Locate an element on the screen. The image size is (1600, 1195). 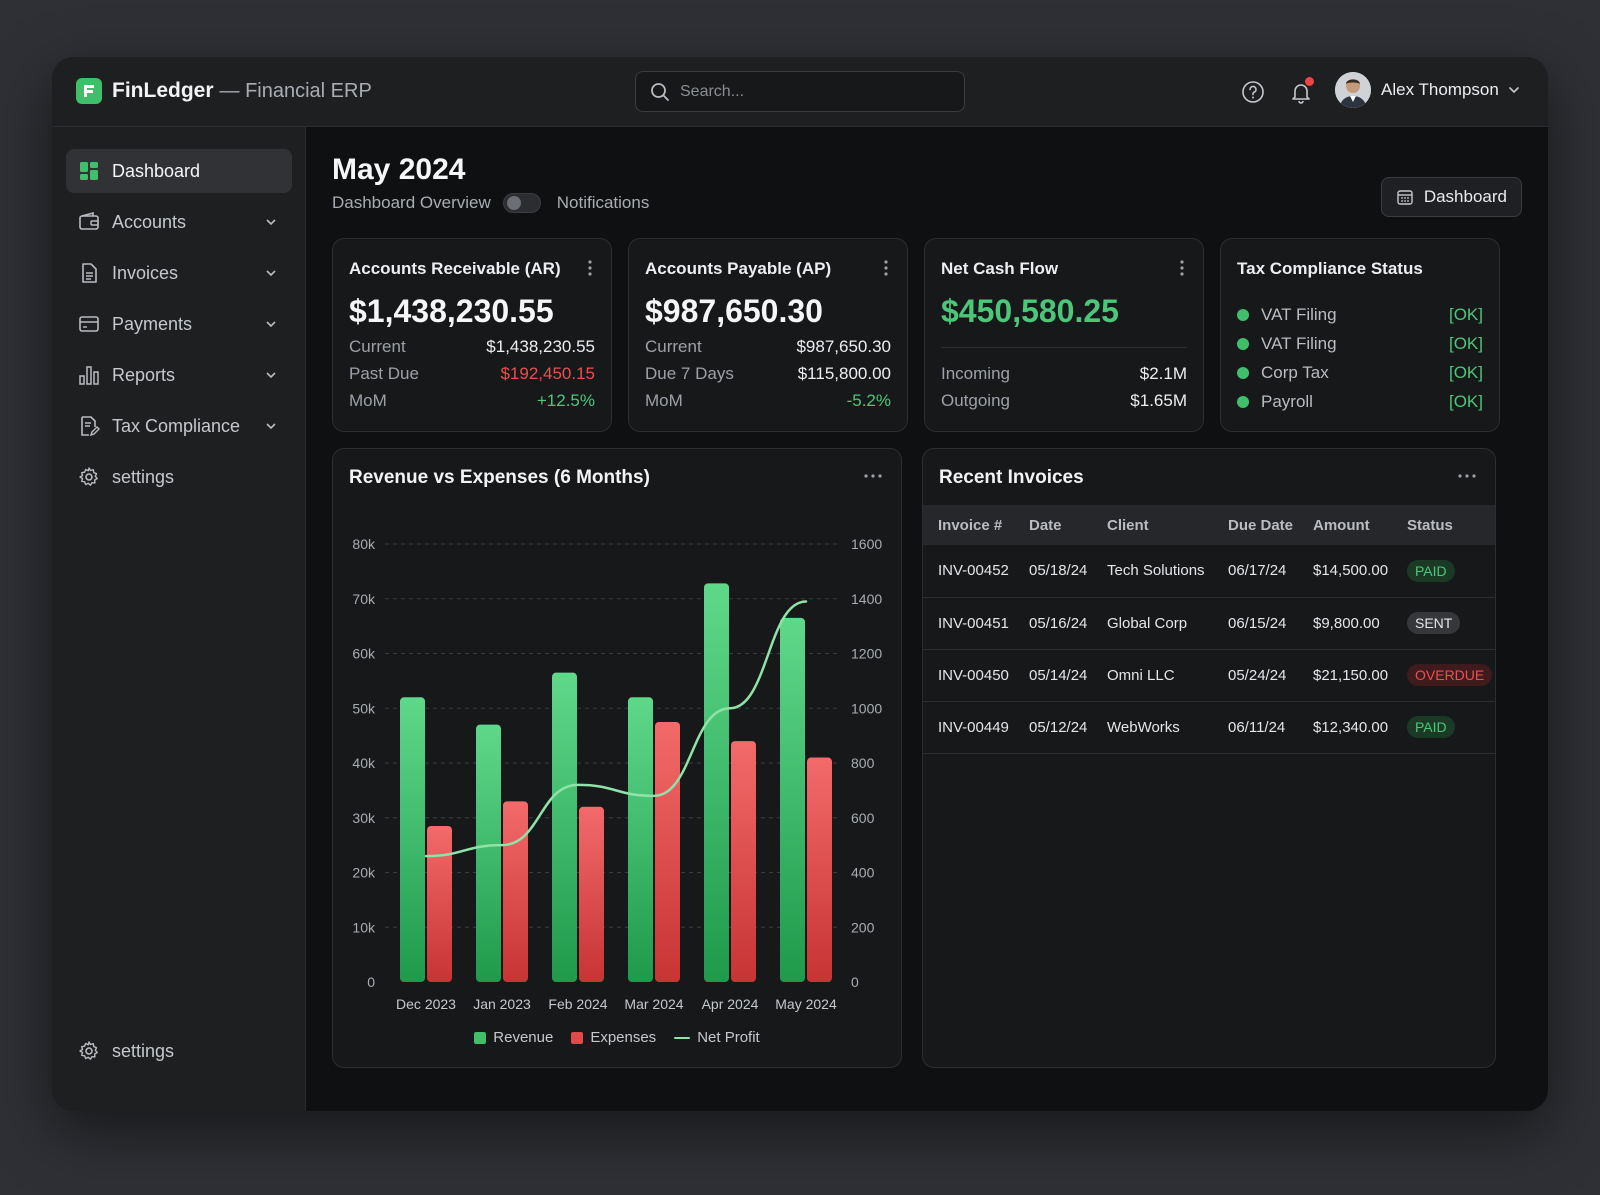
y-left-tick-label: 60k is located at coordinates (364, 654).